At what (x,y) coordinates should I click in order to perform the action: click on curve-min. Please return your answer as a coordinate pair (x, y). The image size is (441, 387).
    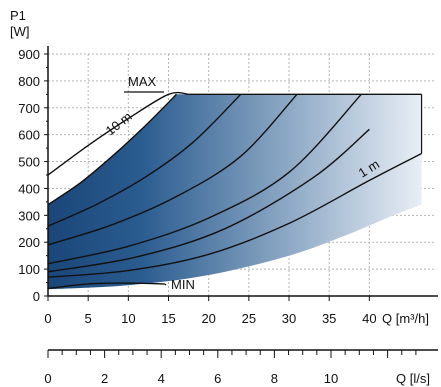
    Looking at the image, I should click on (106, 286).